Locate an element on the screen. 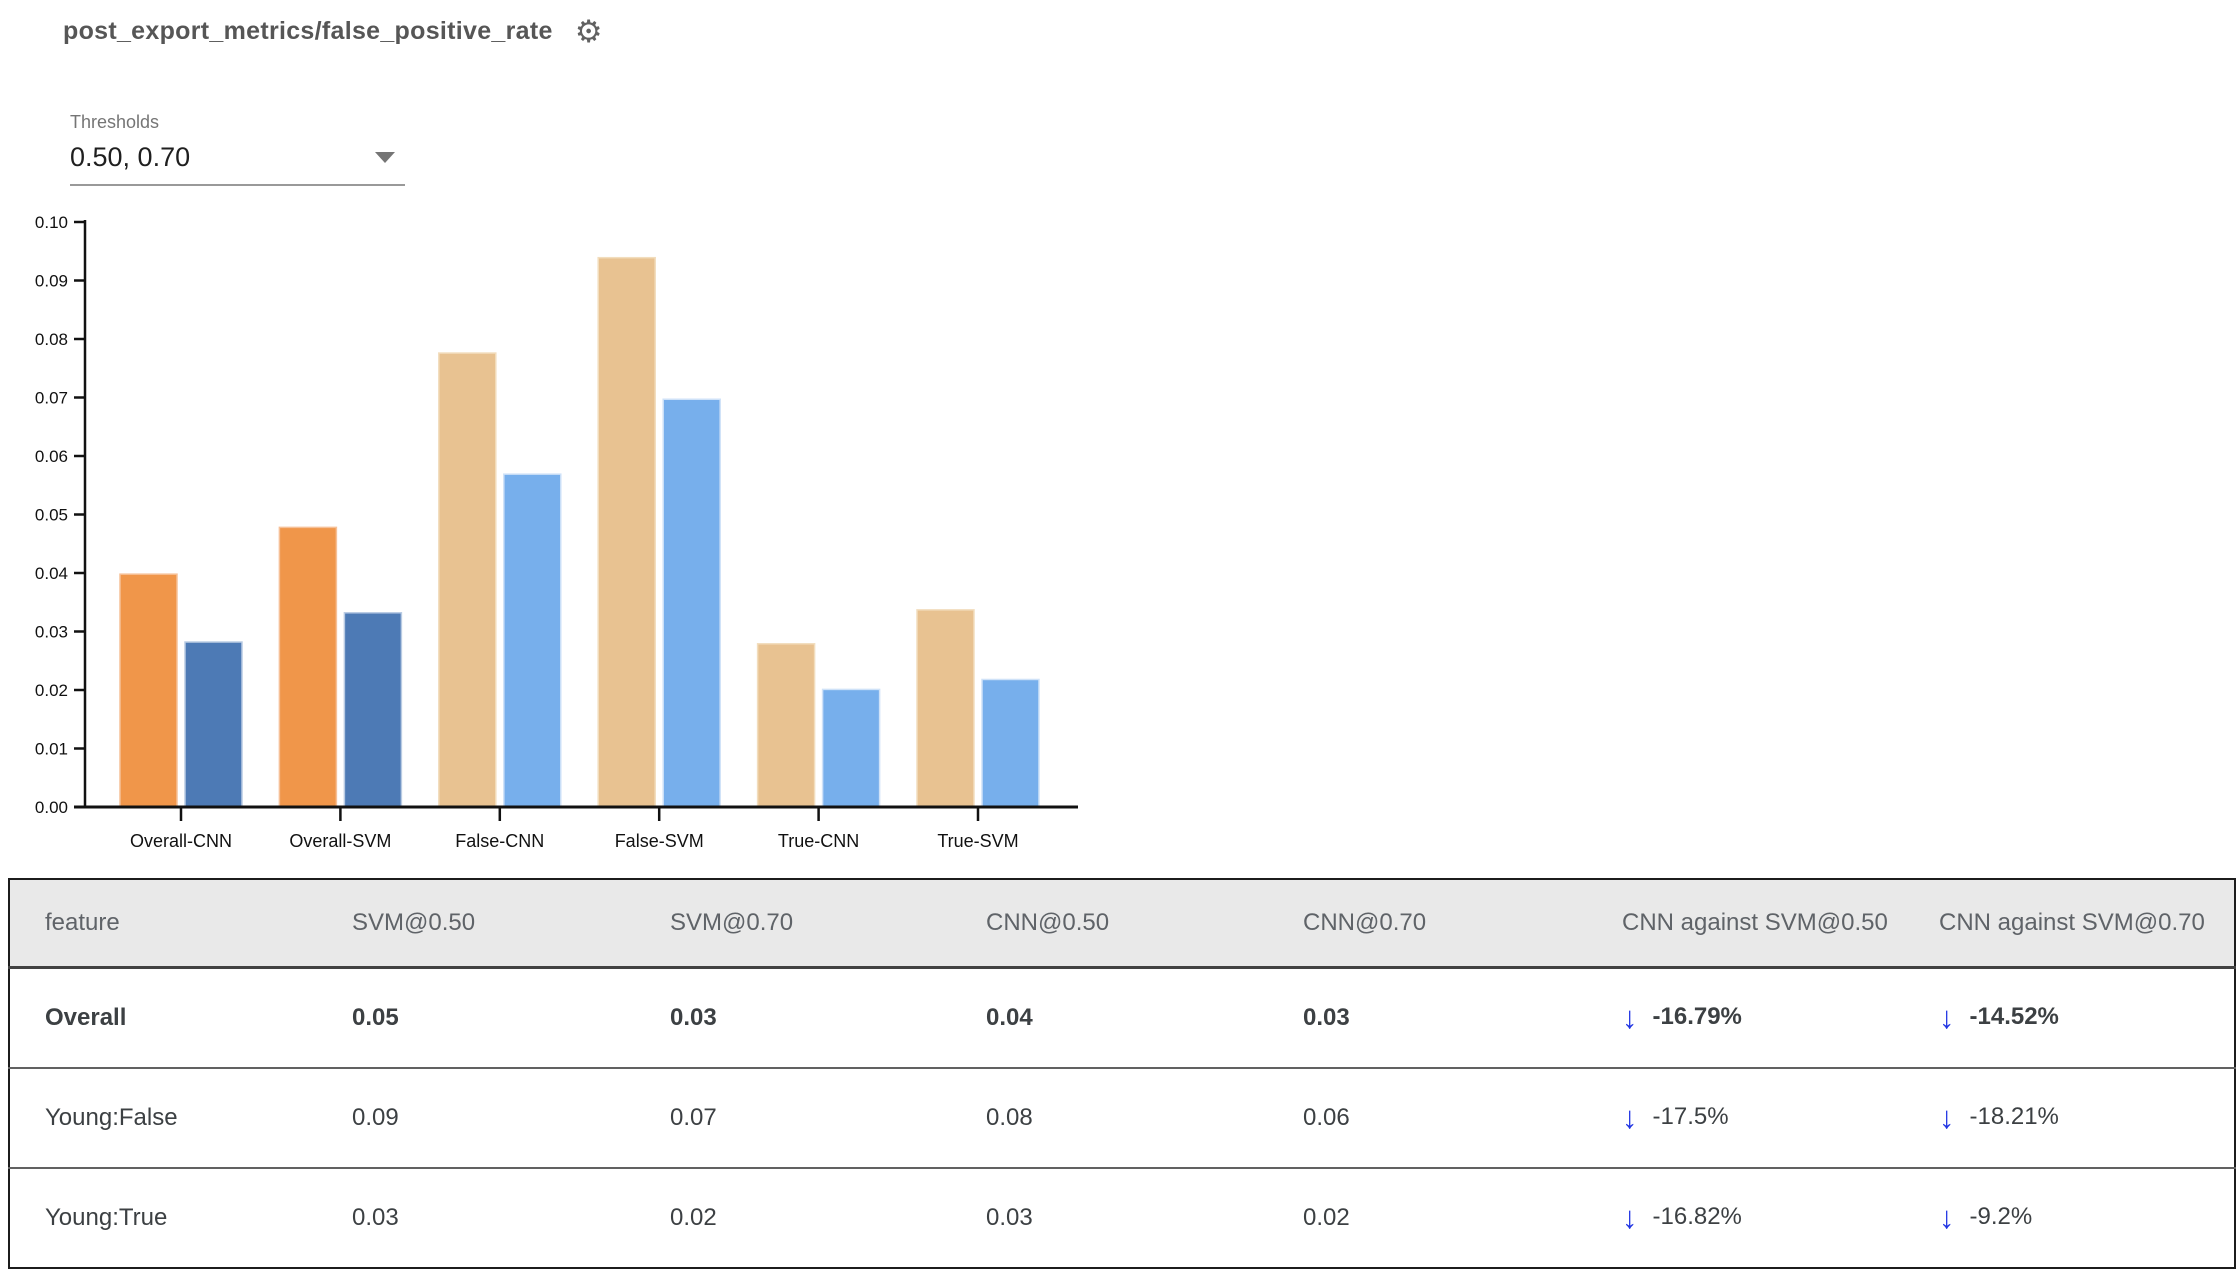  bar-True-CNN-threshold0.50 is located at coordinates (786, 725).